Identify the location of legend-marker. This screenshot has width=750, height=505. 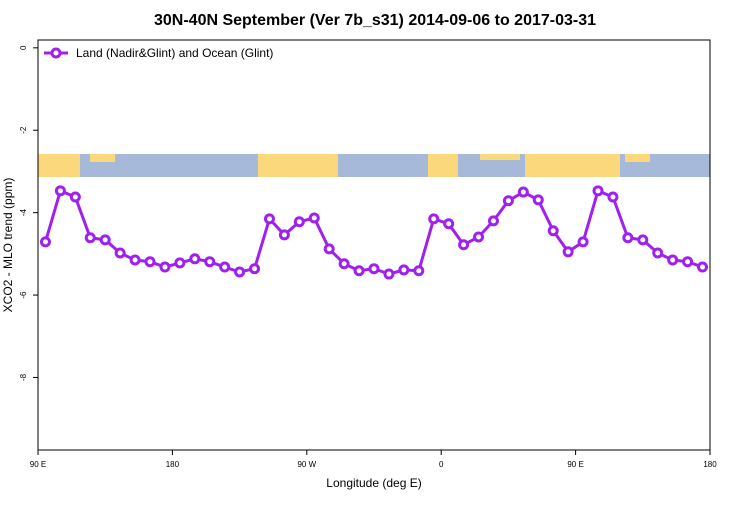
(56, 53).